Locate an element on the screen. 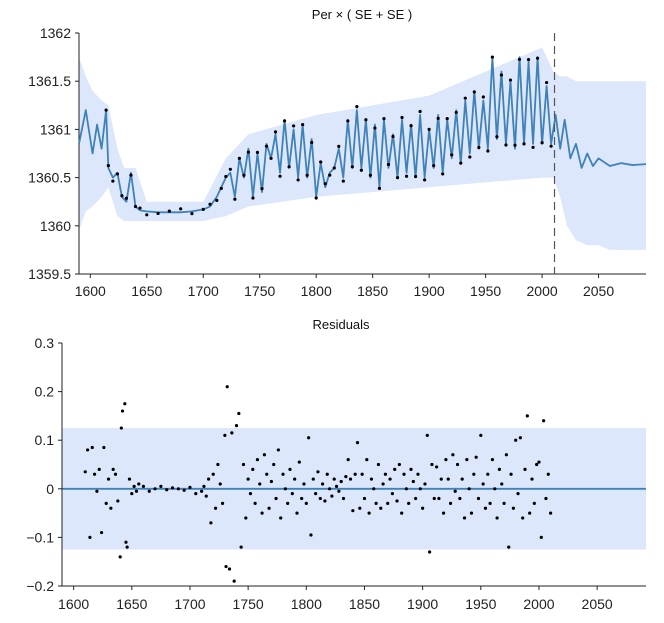 Image resolution: width=664 pixels, height=623 pixels. x-tick-label: 1650 is located at coordinates (131, 604).